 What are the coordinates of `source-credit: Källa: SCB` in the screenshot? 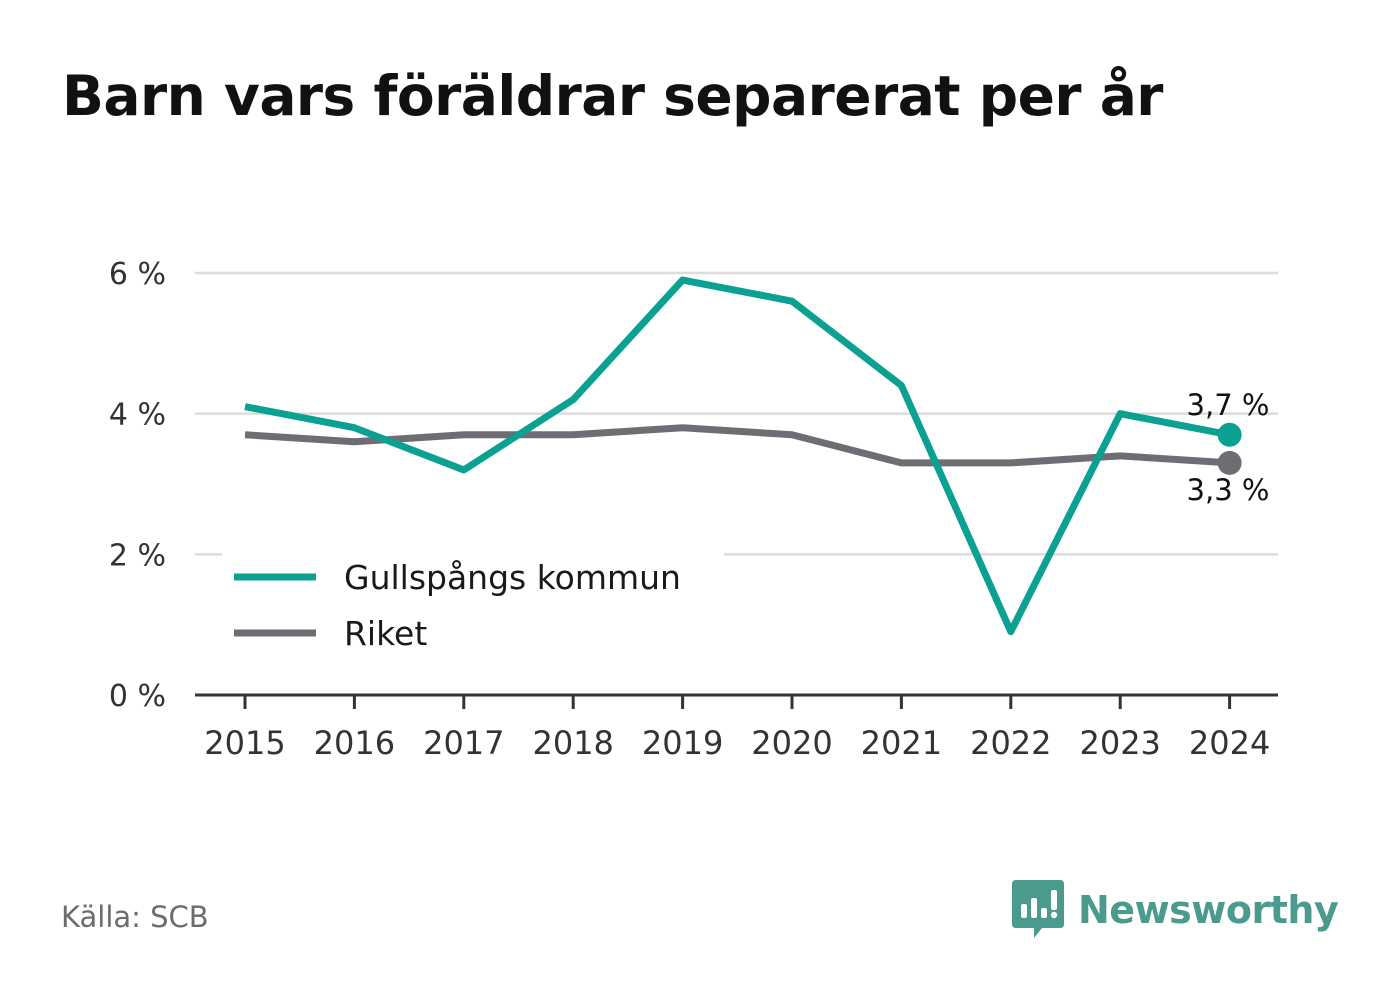 It's located at (135, 917).